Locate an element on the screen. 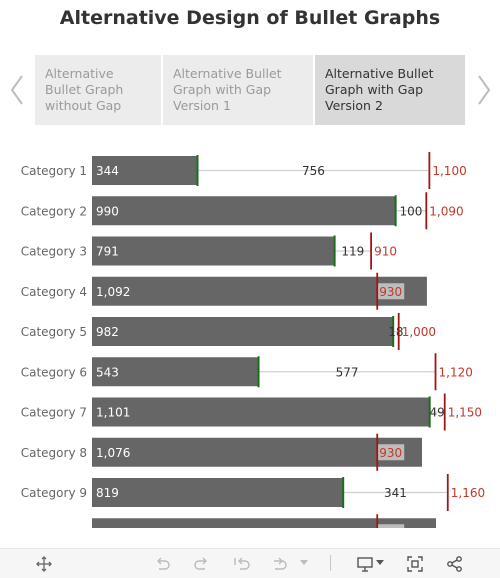 The width and height of the screenshot is (500, 578). target-label: 1,160 is located at coordinates (468, 493).